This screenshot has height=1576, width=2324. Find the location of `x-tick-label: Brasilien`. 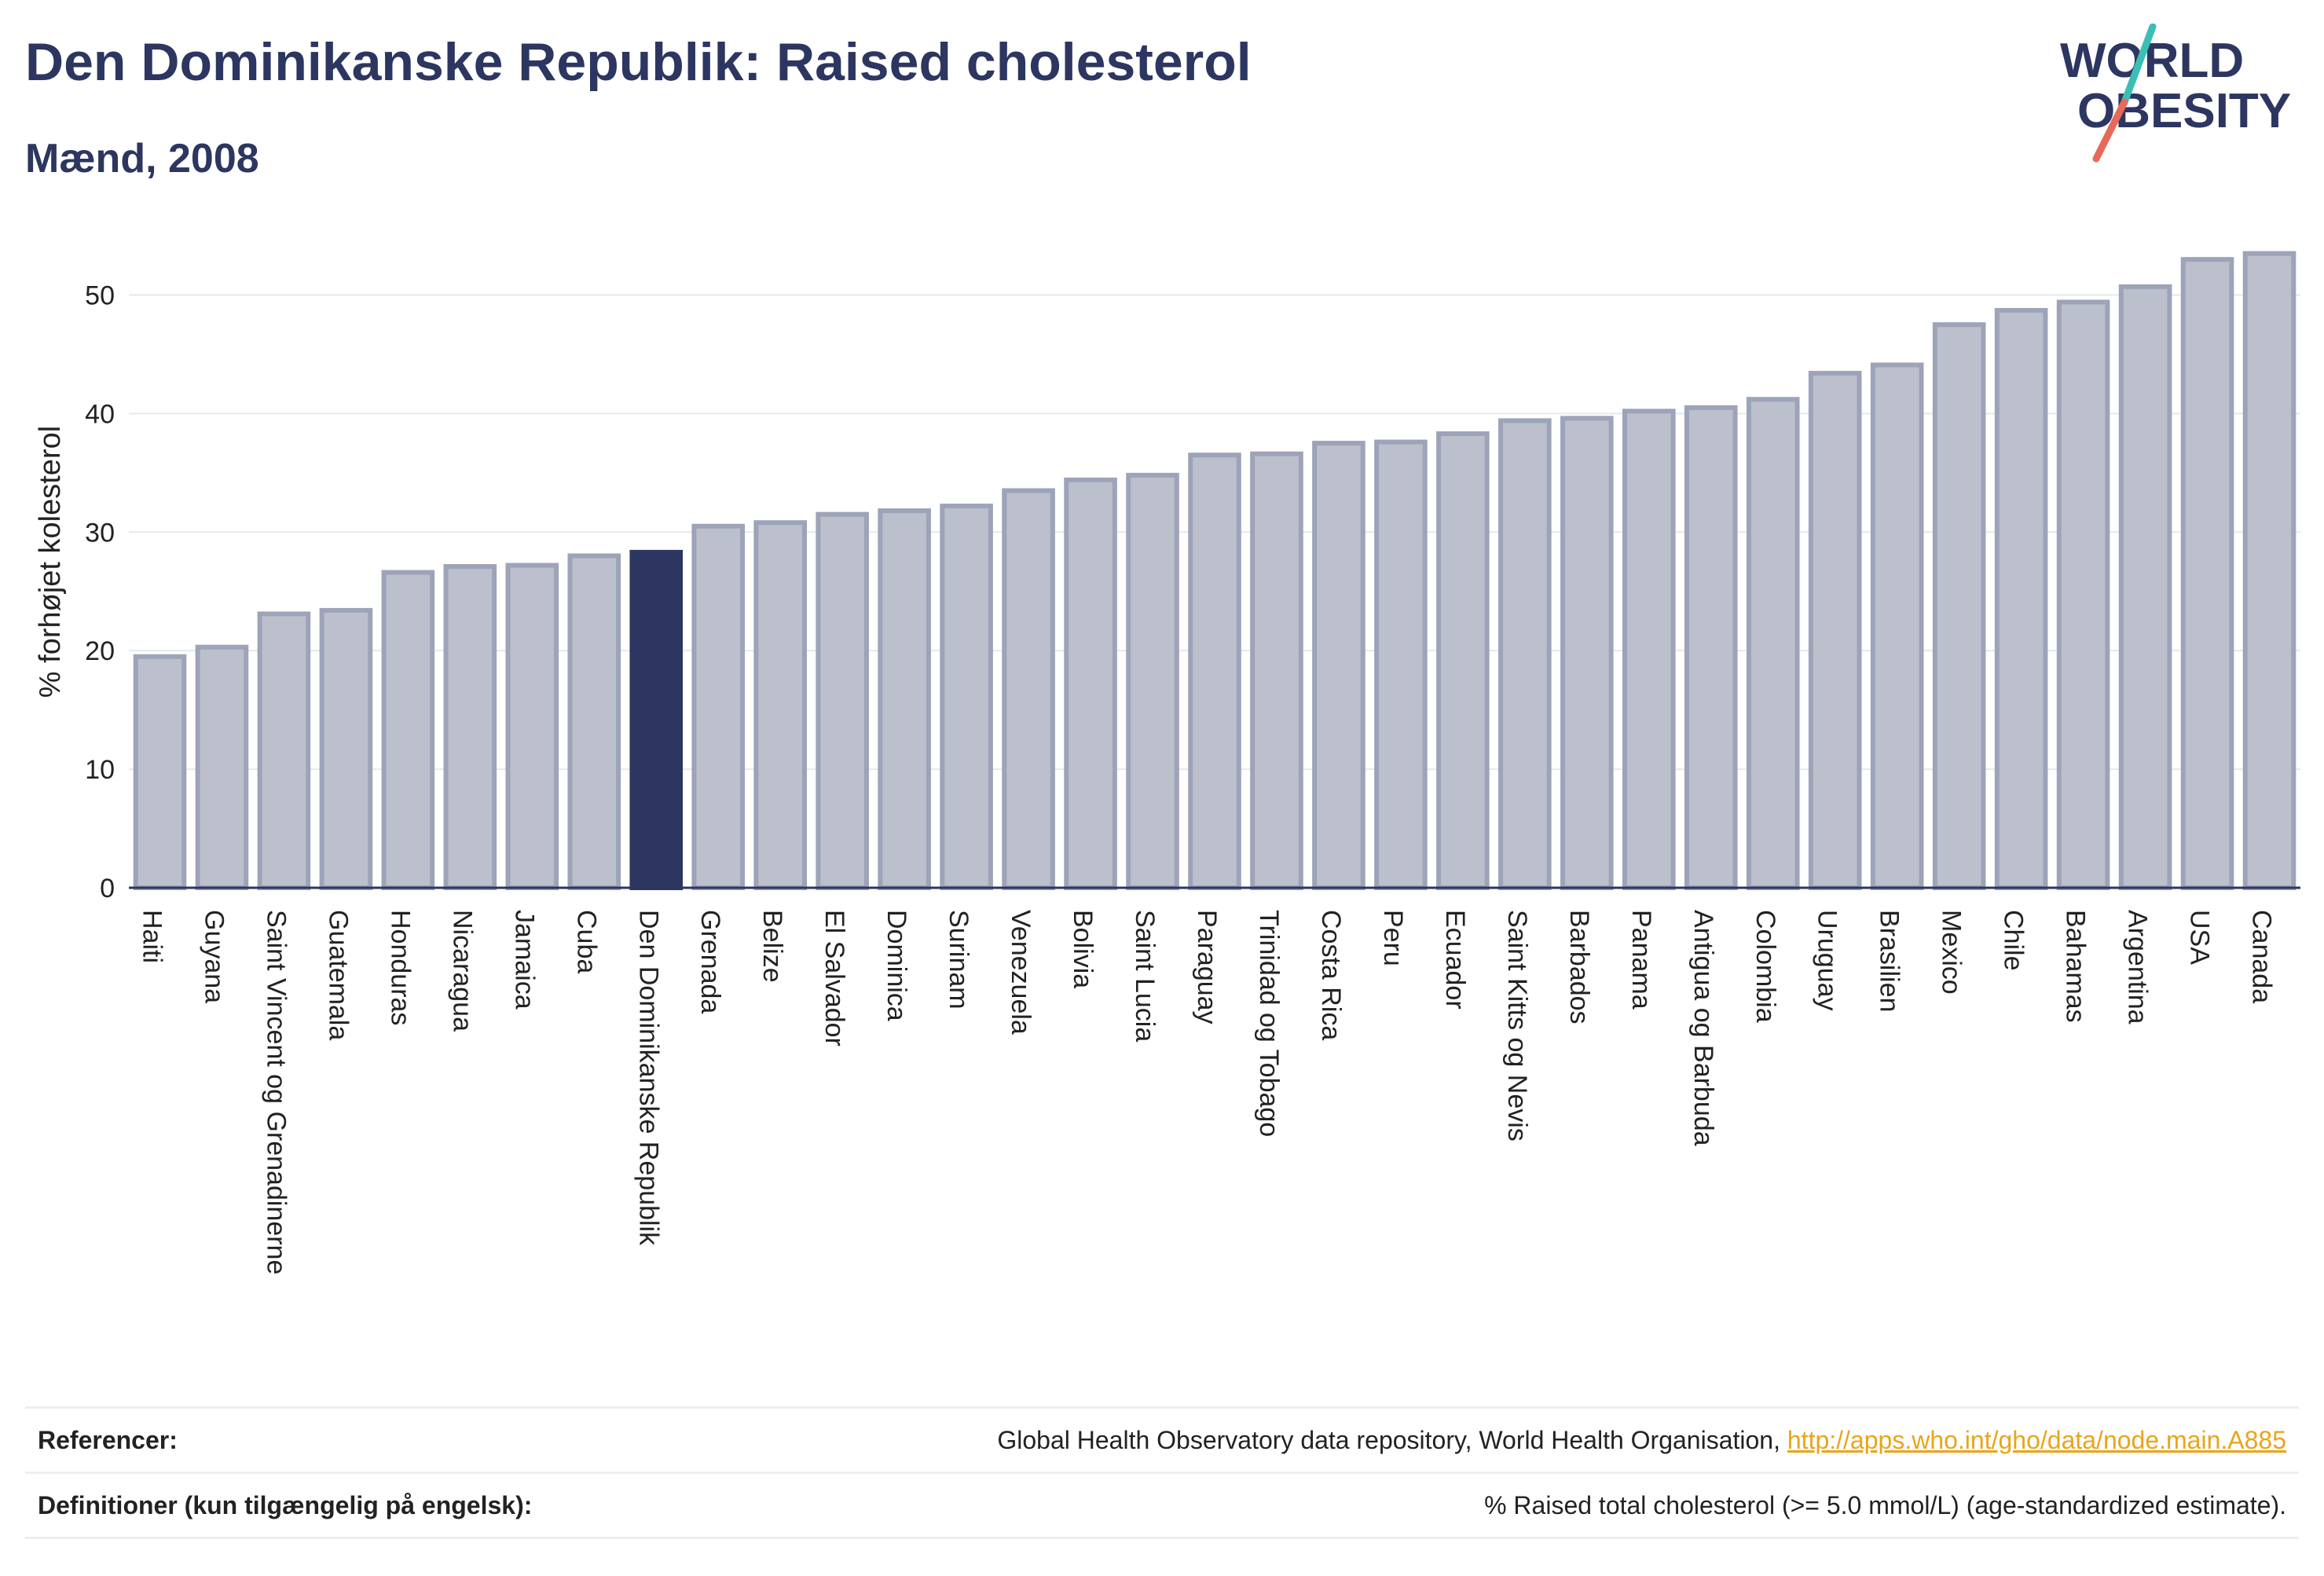

x-tick-label: Brasilien is located at coordinates (1889, 961).